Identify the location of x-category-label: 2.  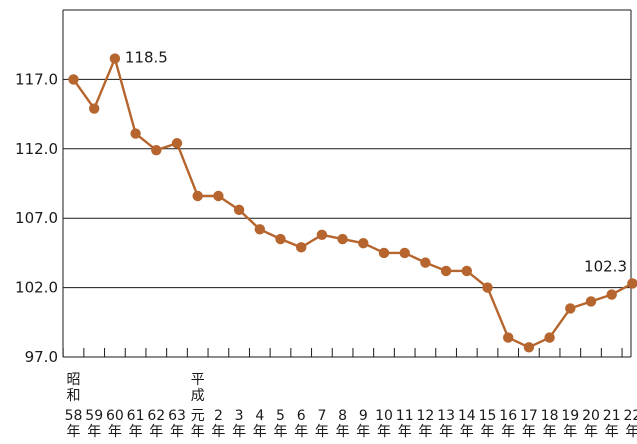
(218, 416).